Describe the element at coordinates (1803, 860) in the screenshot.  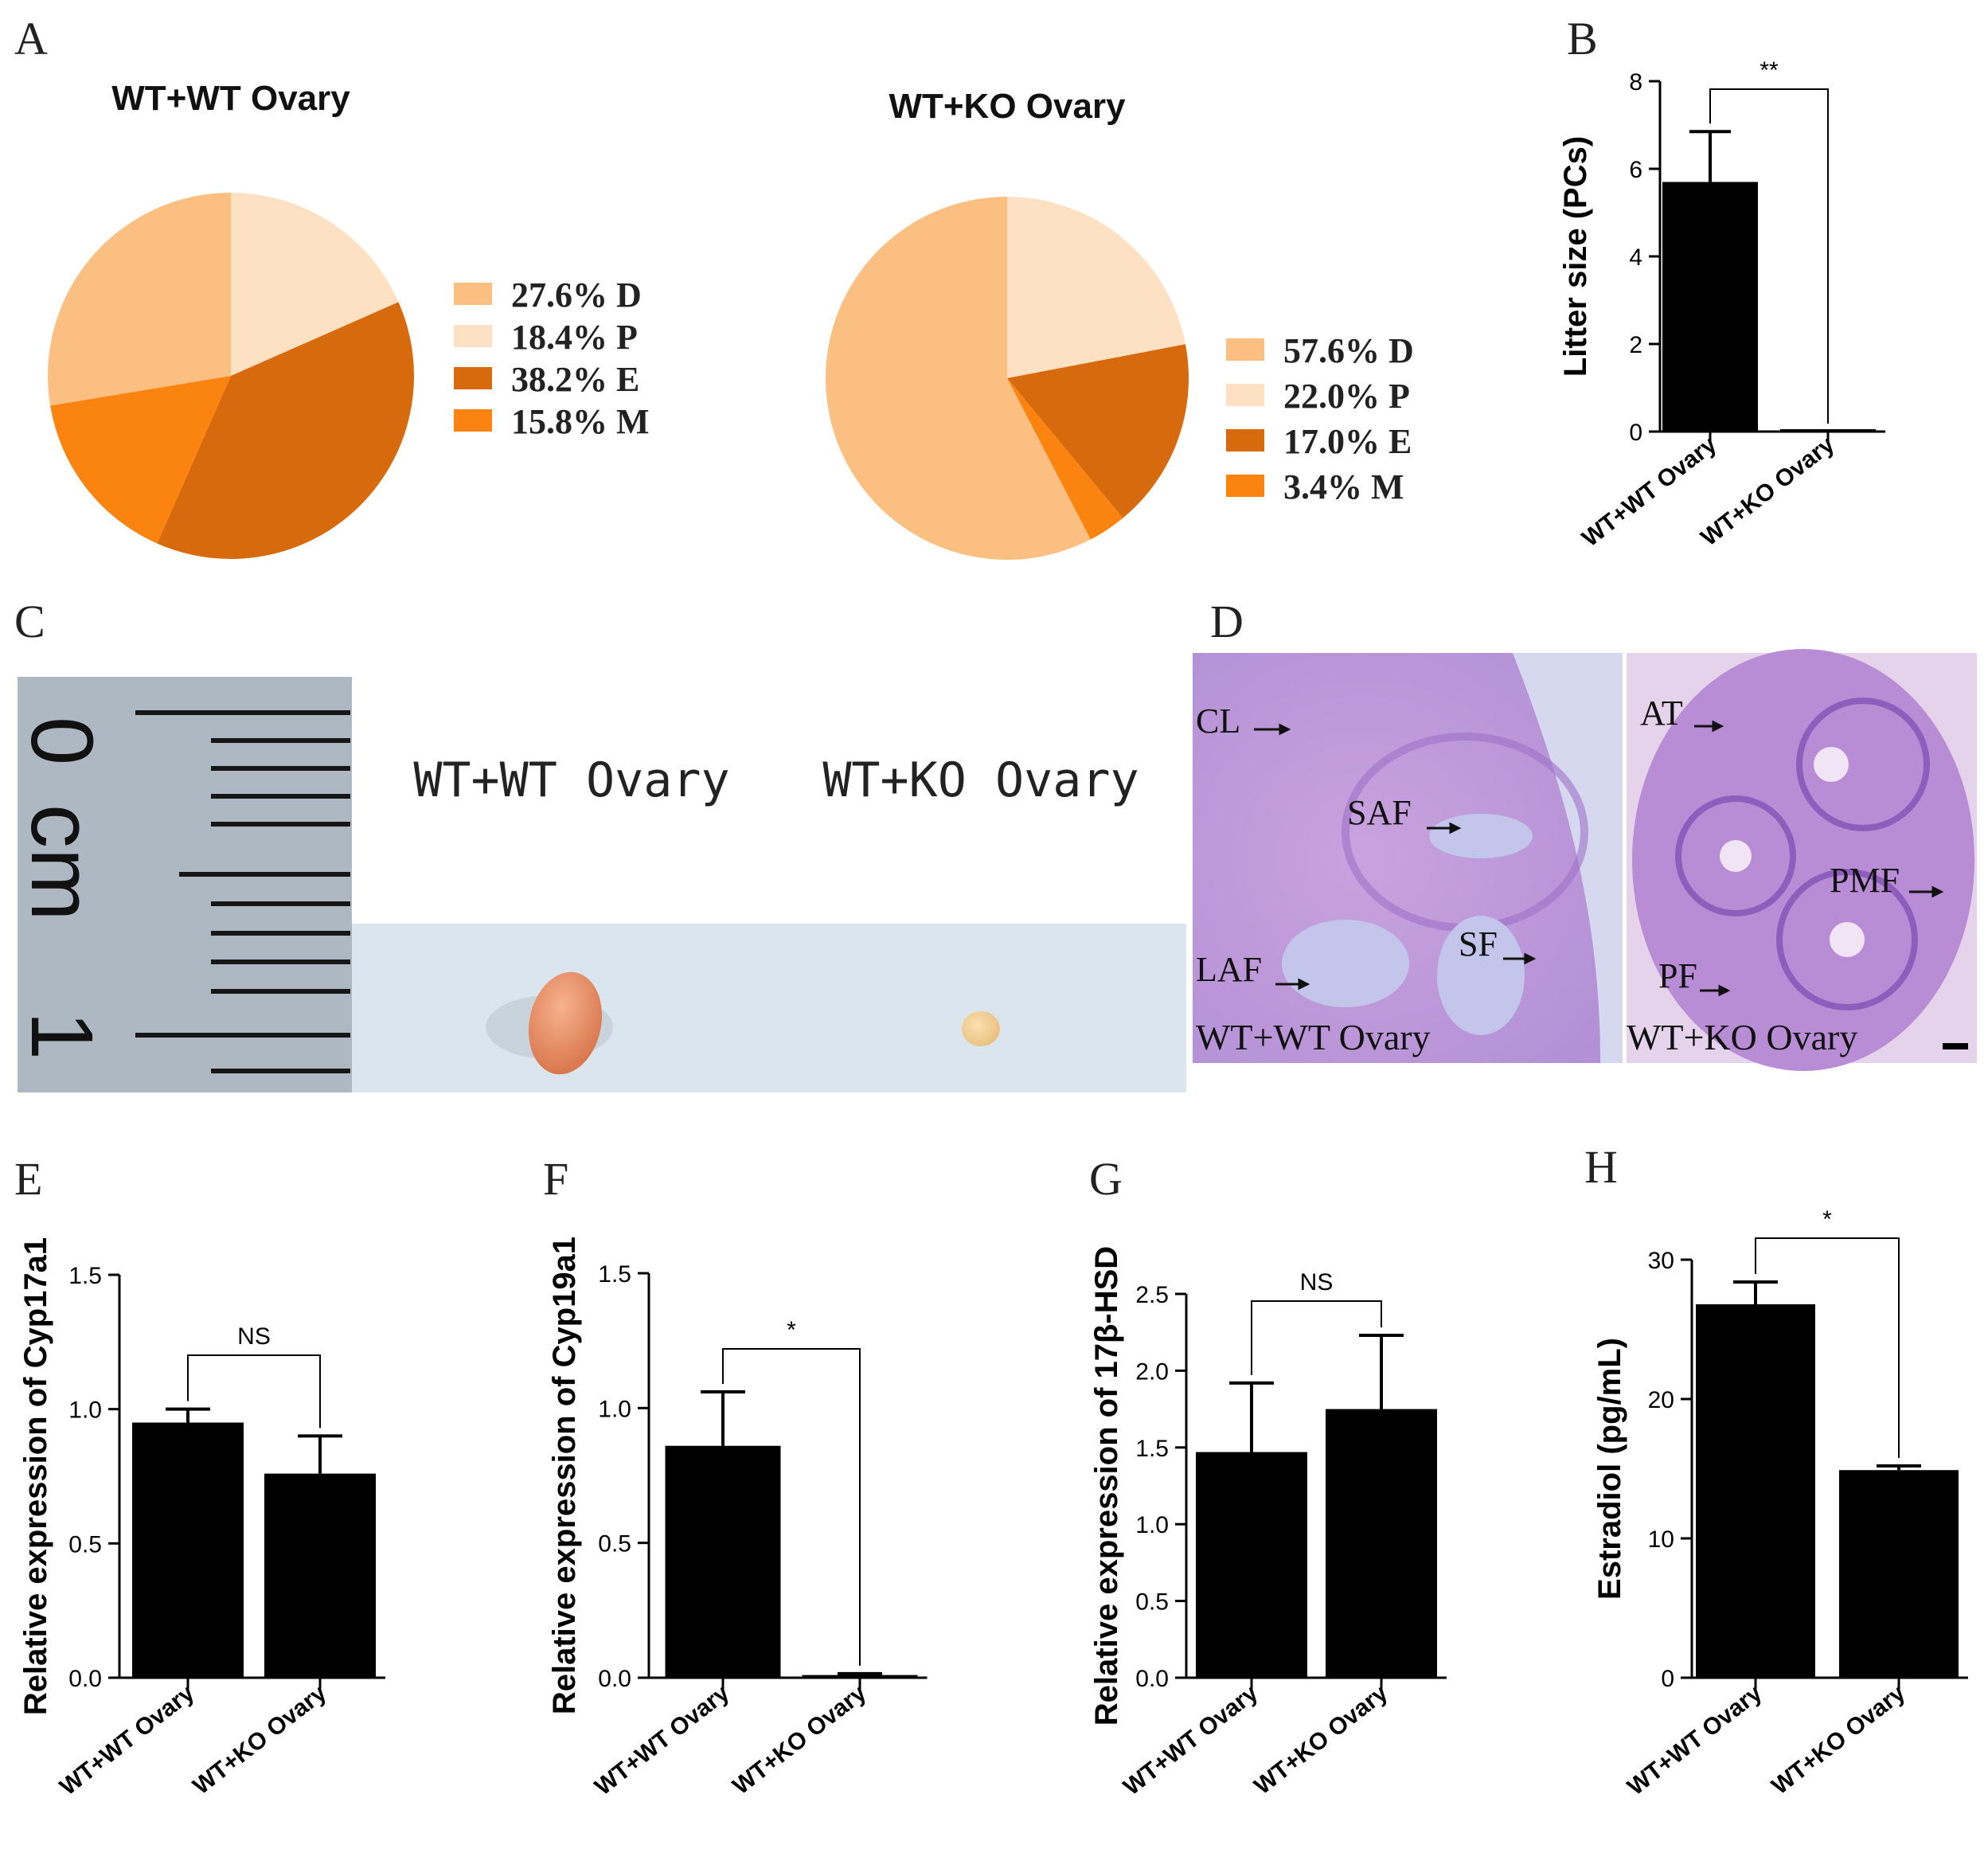
I see `right-ovary-tissue` at that location.